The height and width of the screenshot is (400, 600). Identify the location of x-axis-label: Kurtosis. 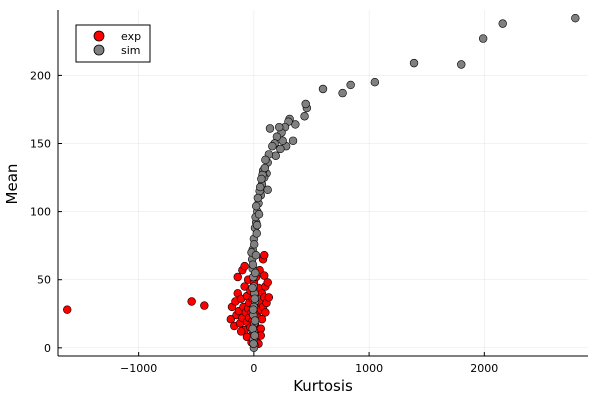
(323, 386).